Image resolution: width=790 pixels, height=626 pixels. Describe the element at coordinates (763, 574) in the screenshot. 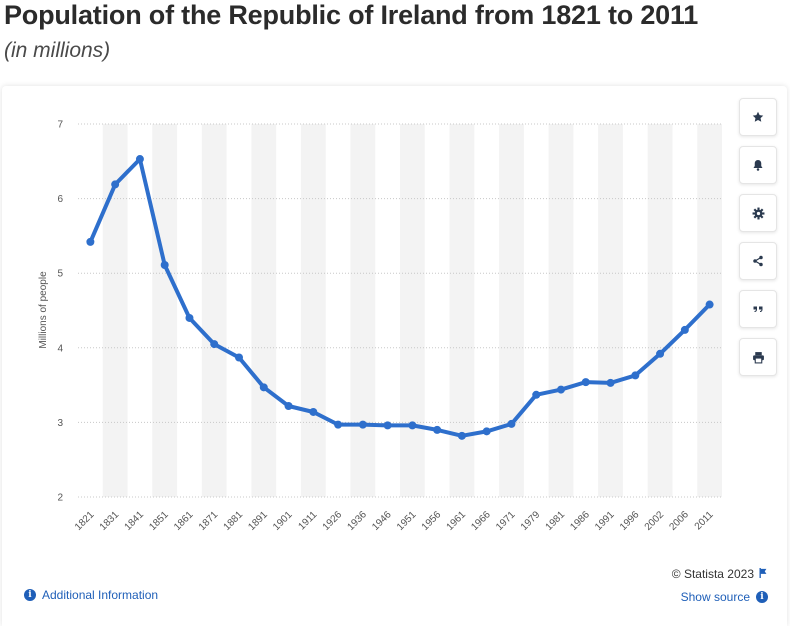

I see `flag-icon` at that location.